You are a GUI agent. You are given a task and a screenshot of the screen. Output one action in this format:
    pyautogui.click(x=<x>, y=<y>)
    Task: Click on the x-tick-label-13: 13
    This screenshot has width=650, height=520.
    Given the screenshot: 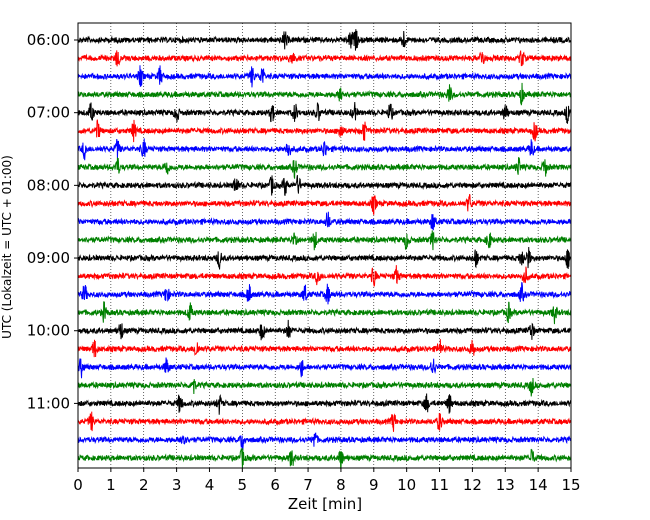 What is the action you would take?
    pyautogui.click(x=505, y=485)
    